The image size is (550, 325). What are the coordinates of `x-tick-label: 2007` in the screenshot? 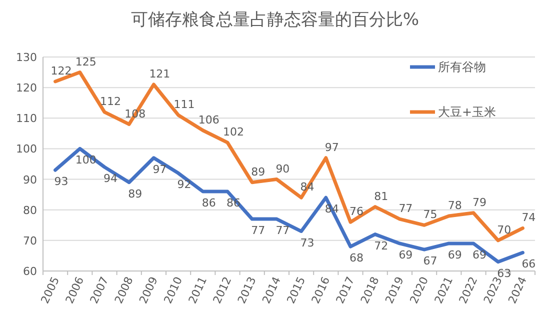 It's located at (100, 290).